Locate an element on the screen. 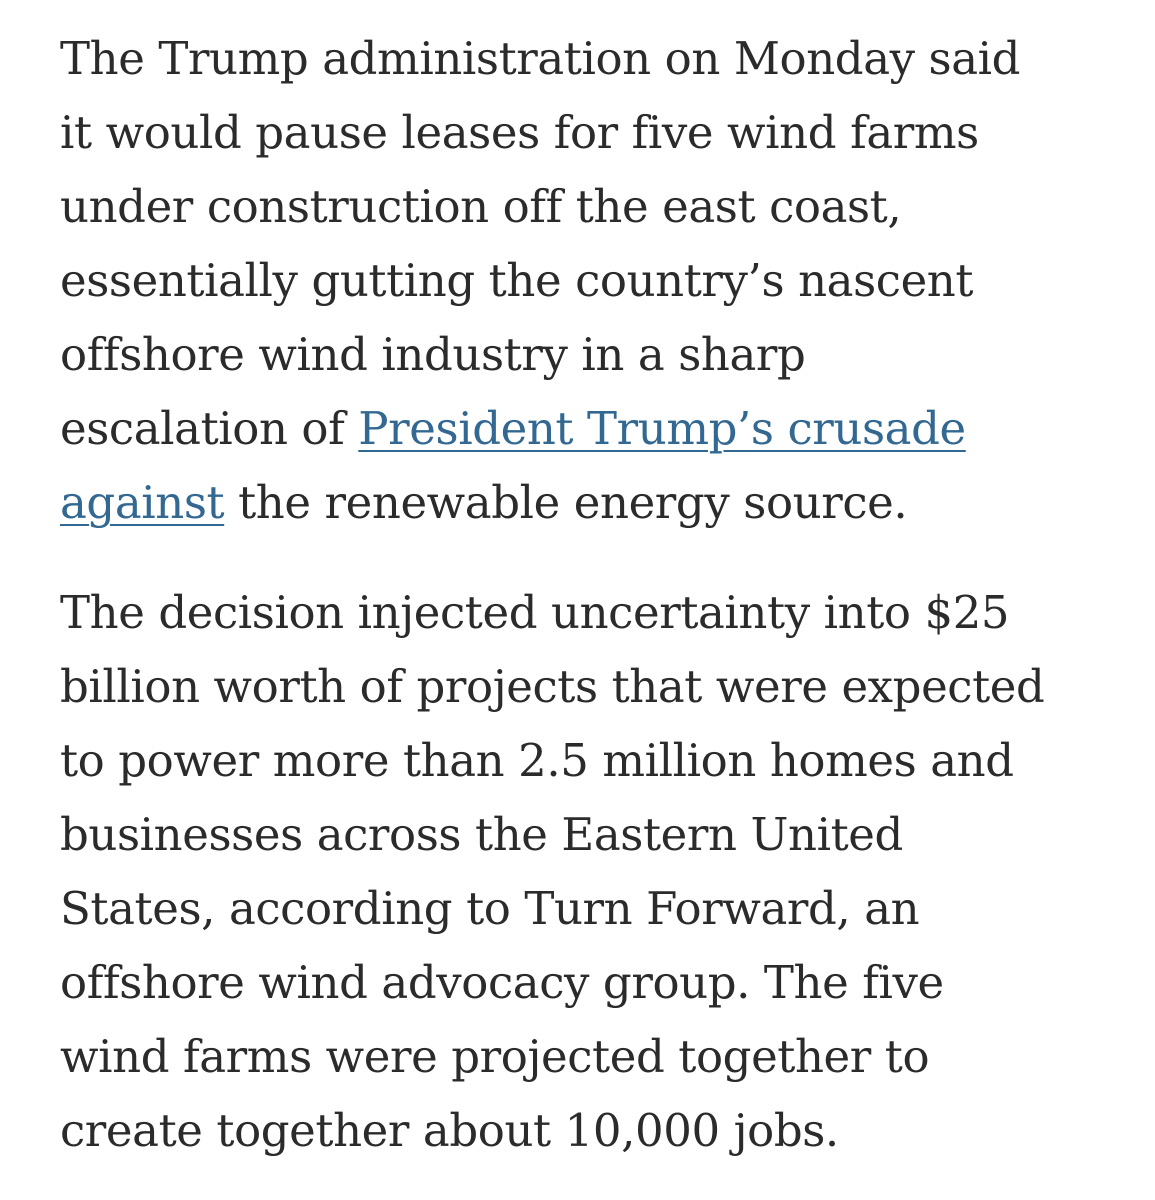 This screenshot has width=1155, height=1200. paragraph-line: wind farms were projected together to is located at coordinates (495, 1056).